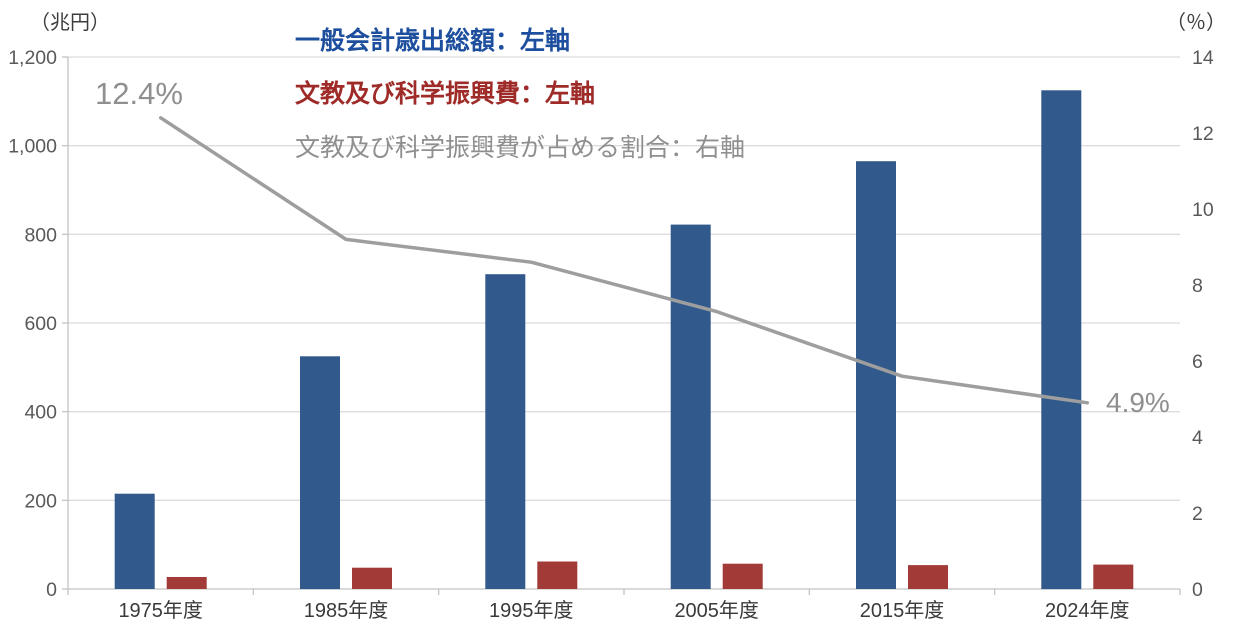  Describe the element at coordinates (520, 147) in the screenshot. I see `legend-item-share-percentage: 文教及び科学振興費が占める割合：右軸` at that location.